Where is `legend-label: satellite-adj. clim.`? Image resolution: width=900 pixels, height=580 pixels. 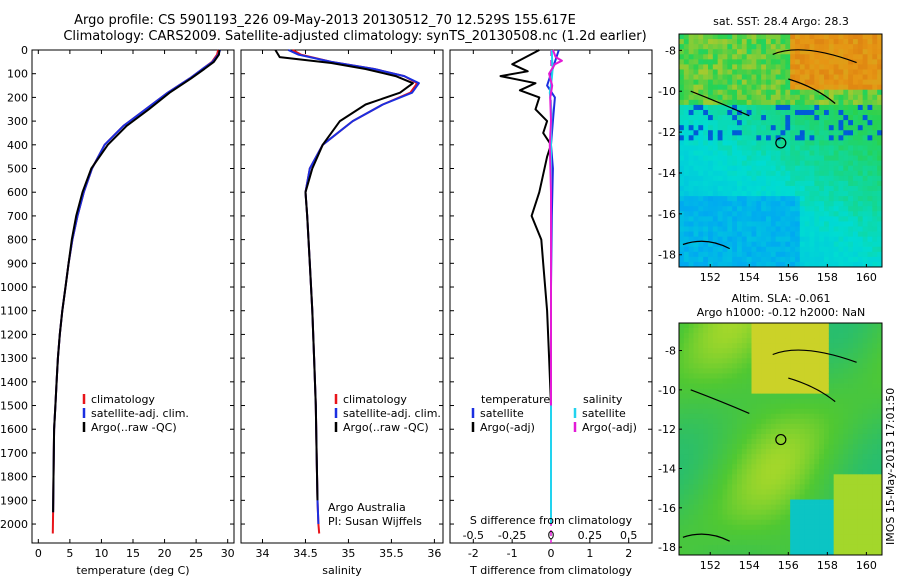
legend-label: satellite-adj. clim. is located at coordinates (140, 413).